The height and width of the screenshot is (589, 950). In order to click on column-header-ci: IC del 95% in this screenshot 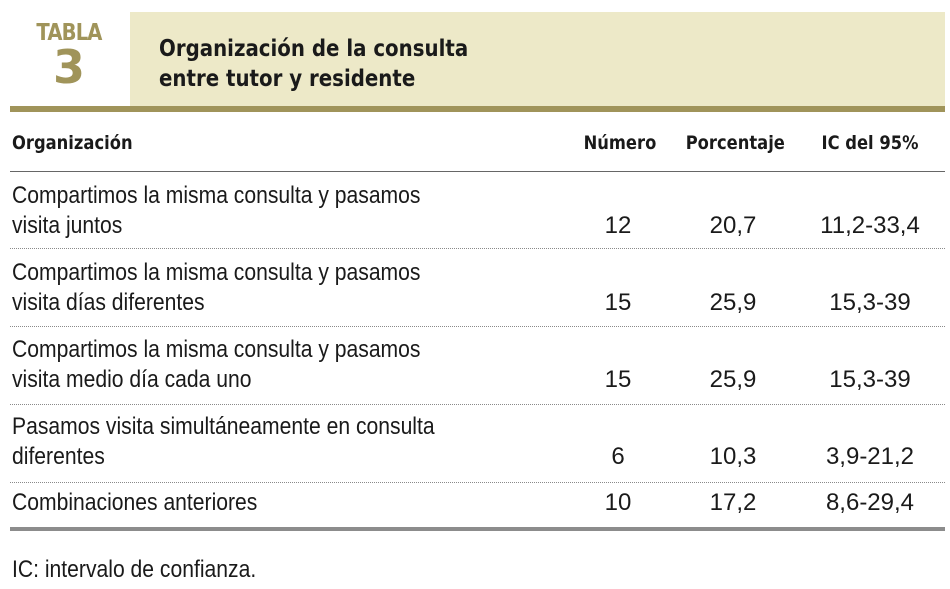, I will do `click(870, 143)`.